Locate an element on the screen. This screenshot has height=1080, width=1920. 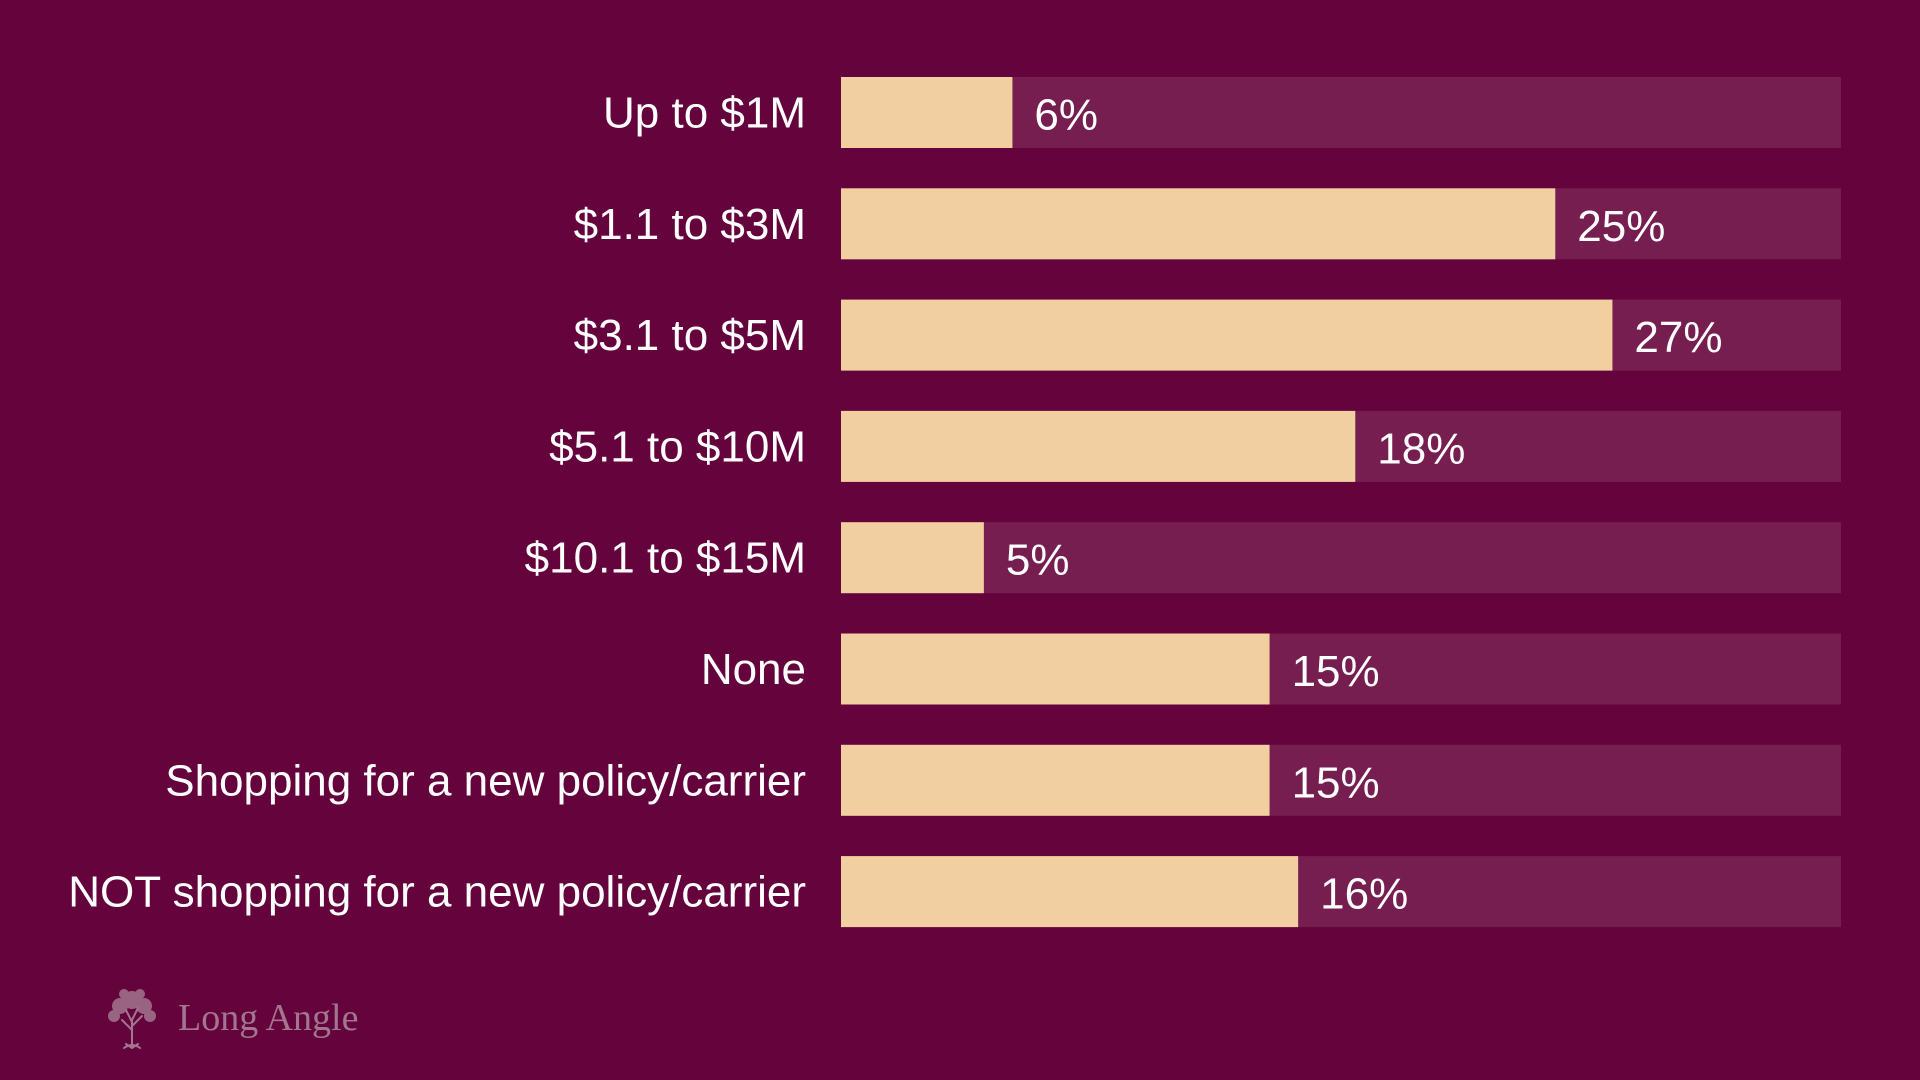
category-label: $1.1 to $3M is located at coordinates (690, 224).